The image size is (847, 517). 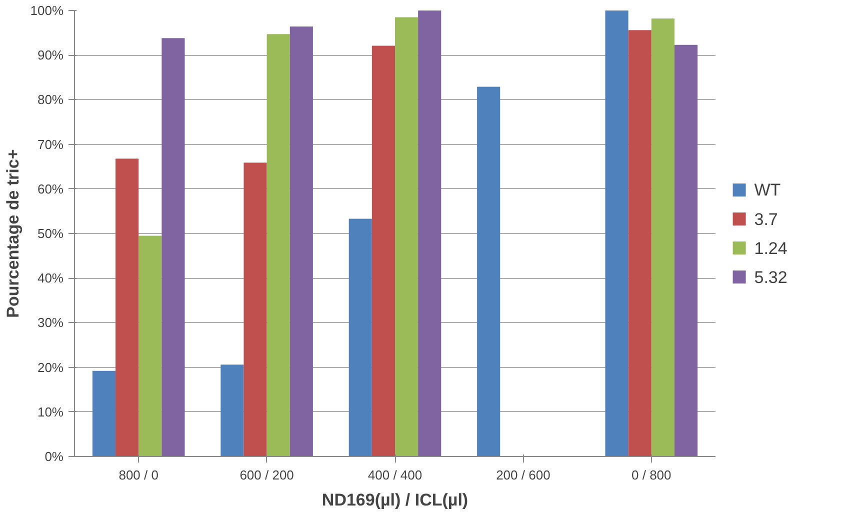 What do you see at coordinates (50, 322) in the screenshot?
I see `y-tick-label: 30%` at bounding box center [50, 322].